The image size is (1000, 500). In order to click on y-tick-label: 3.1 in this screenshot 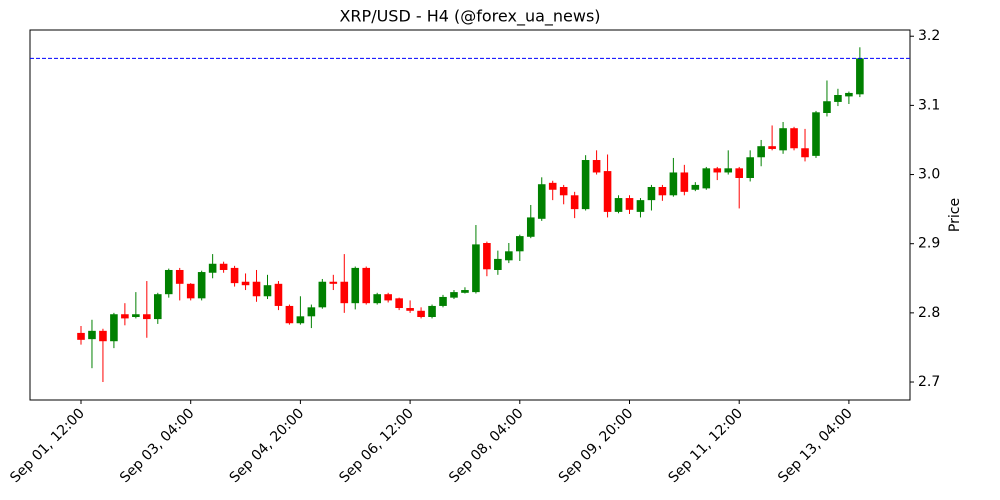, I will do `click(929, 105)`.